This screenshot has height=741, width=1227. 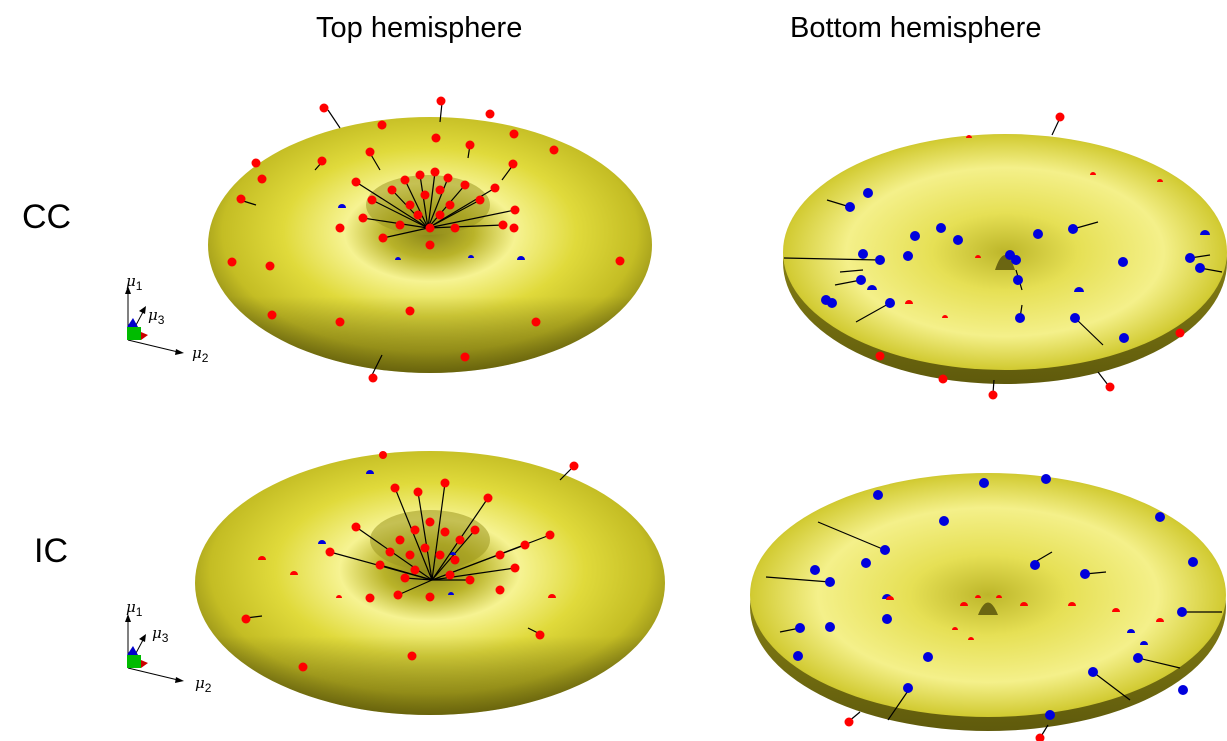 What do you see at coordinates (431, 232) in the screenshot?
I see `cc-top-blue-points` at bounding box center [431, 232].